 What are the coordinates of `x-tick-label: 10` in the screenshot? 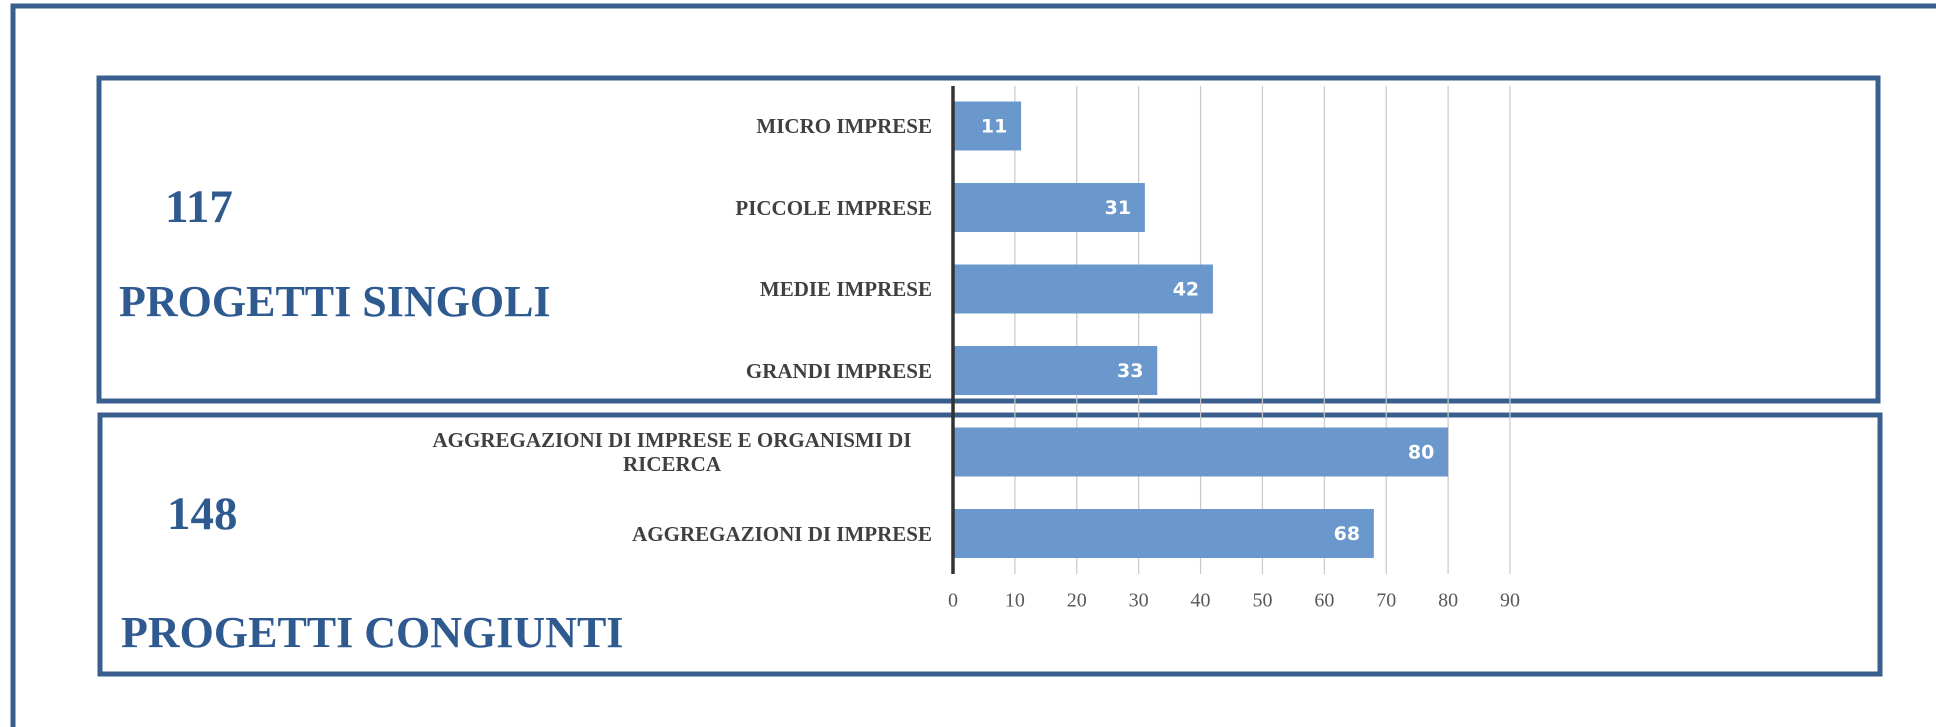 It's located at (1015, 601).